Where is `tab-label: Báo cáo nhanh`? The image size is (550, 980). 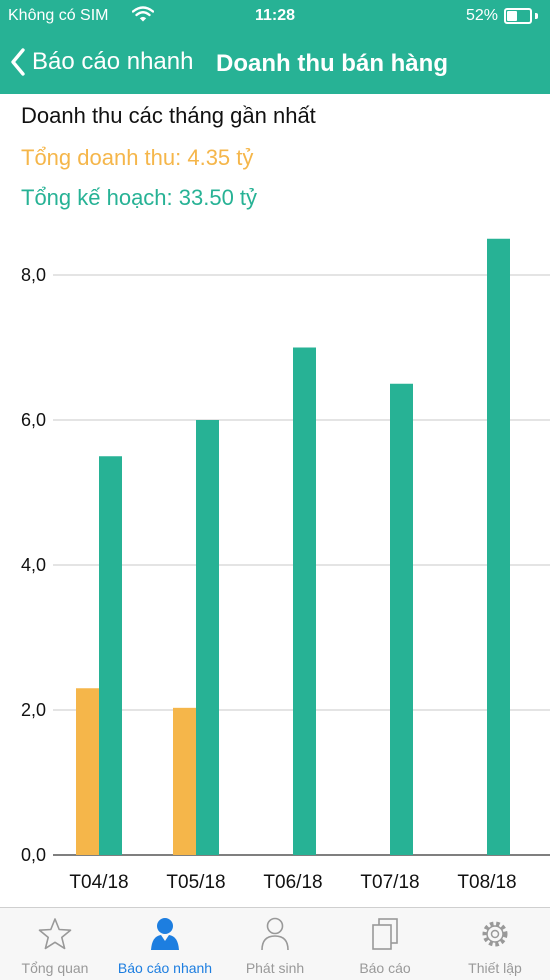
tab-label: Báo cáo nhanh is located at coordinates (165, 968).